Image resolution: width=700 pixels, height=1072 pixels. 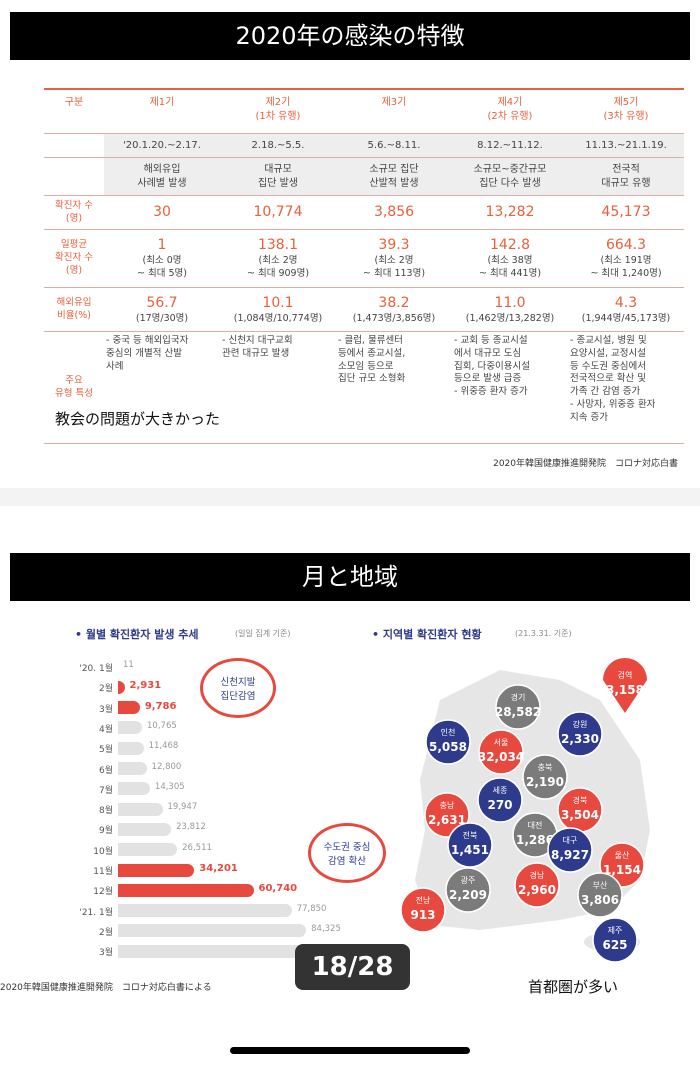 What do you see at coordinates (74, 258) in the screenshot?
I see `table-cell: 일평균 확진자 수 (명)` at bounding box center [74, 258].